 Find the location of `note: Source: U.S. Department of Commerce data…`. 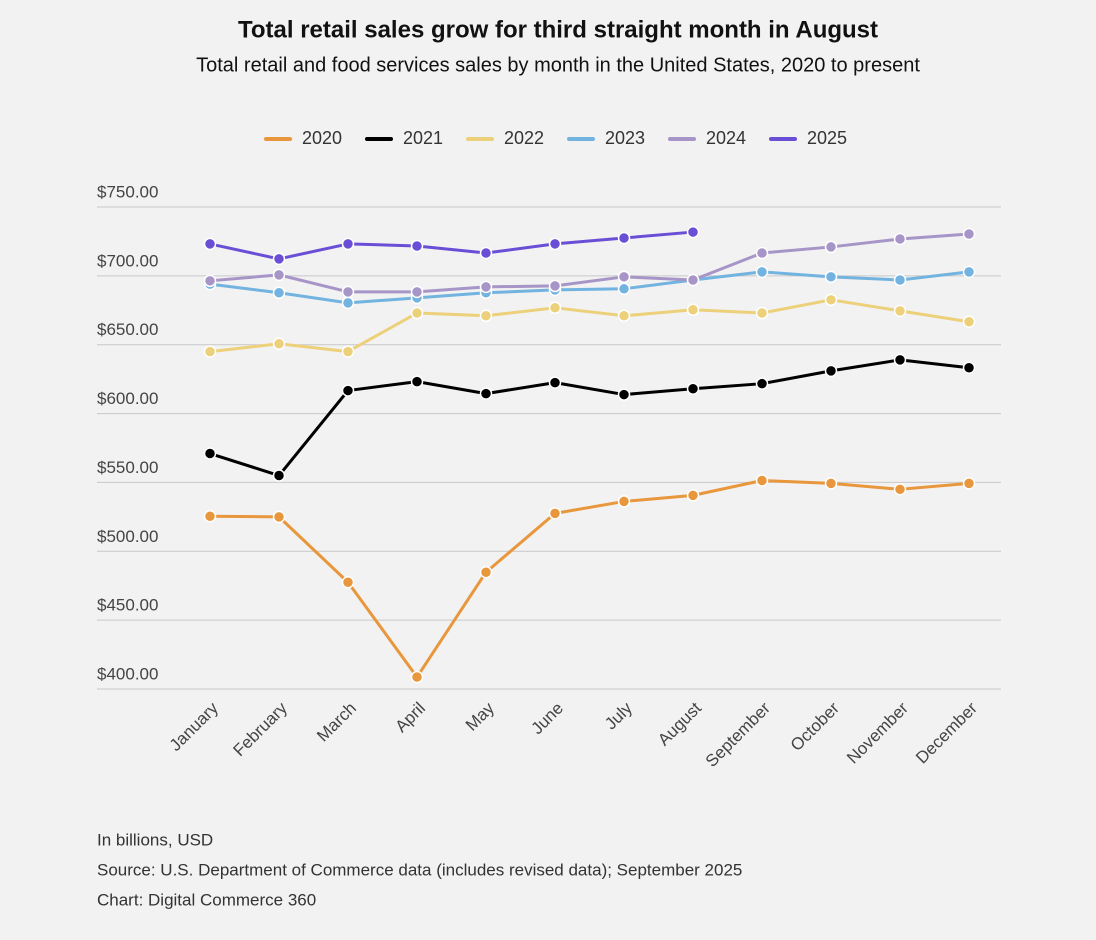

note: Source: U.S. Department of Commerce data… is located at coordinates (419, 869).